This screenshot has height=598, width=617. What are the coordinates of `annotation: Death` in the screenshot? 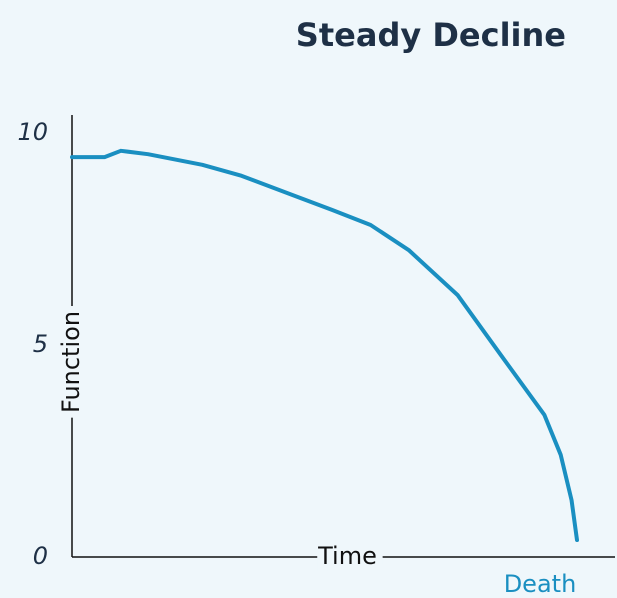 It's located at (540, 584).